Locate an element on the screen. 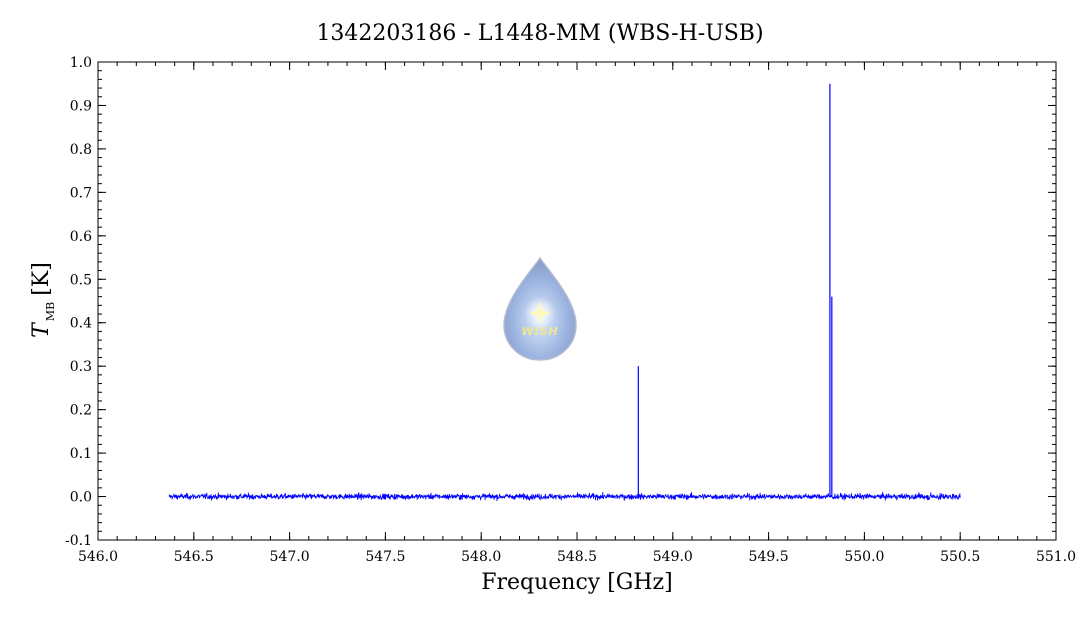  y-axis-label-main: T is located at coordinates (41, 329).